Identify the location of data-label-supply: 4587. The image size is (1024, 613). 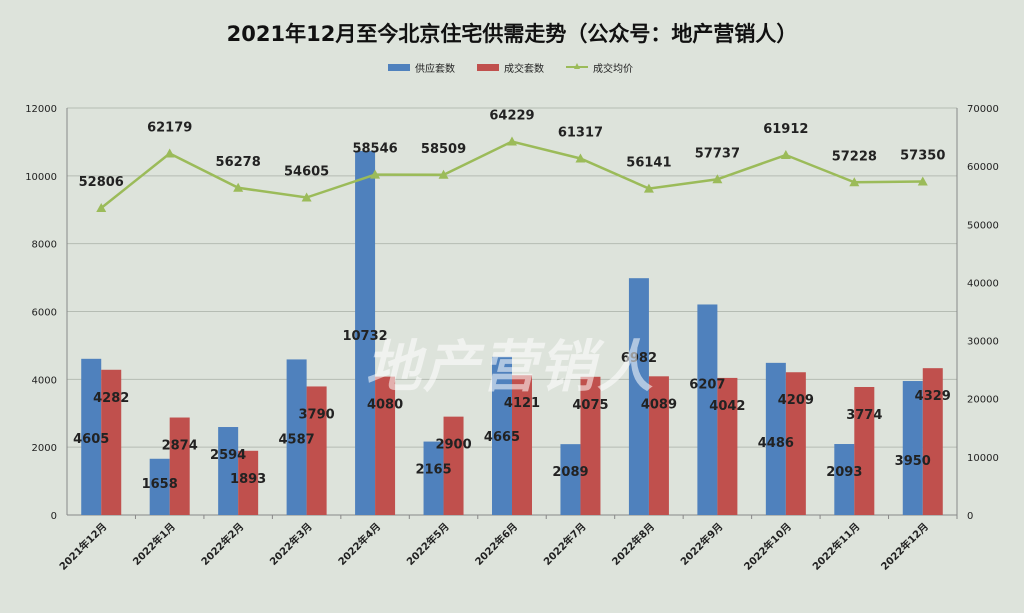
(297, 439).